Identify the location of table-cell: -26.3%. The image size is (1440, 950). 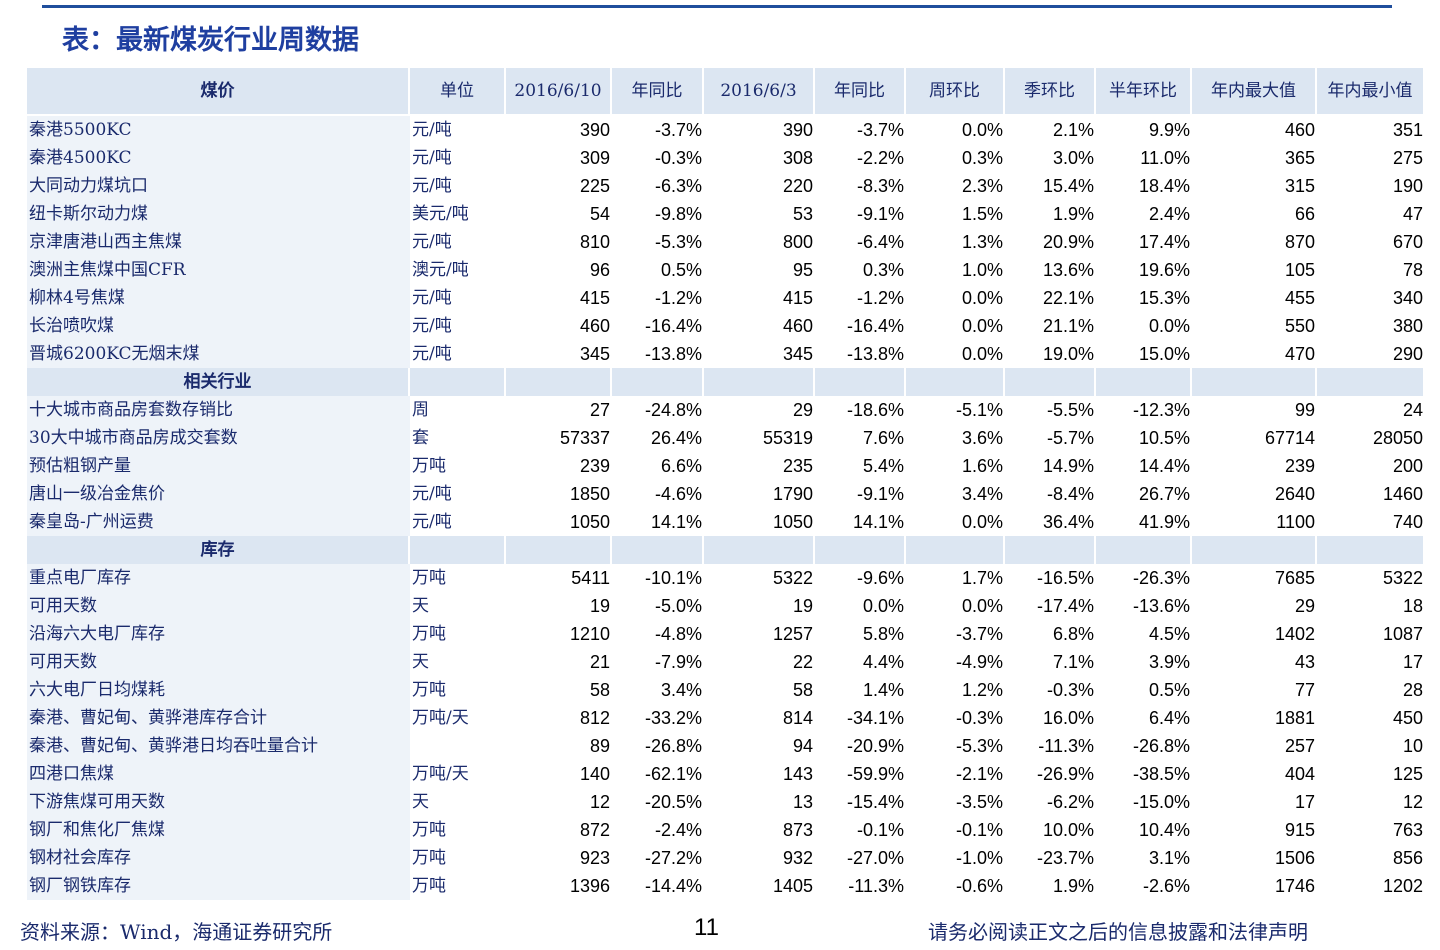
(1161, 578).